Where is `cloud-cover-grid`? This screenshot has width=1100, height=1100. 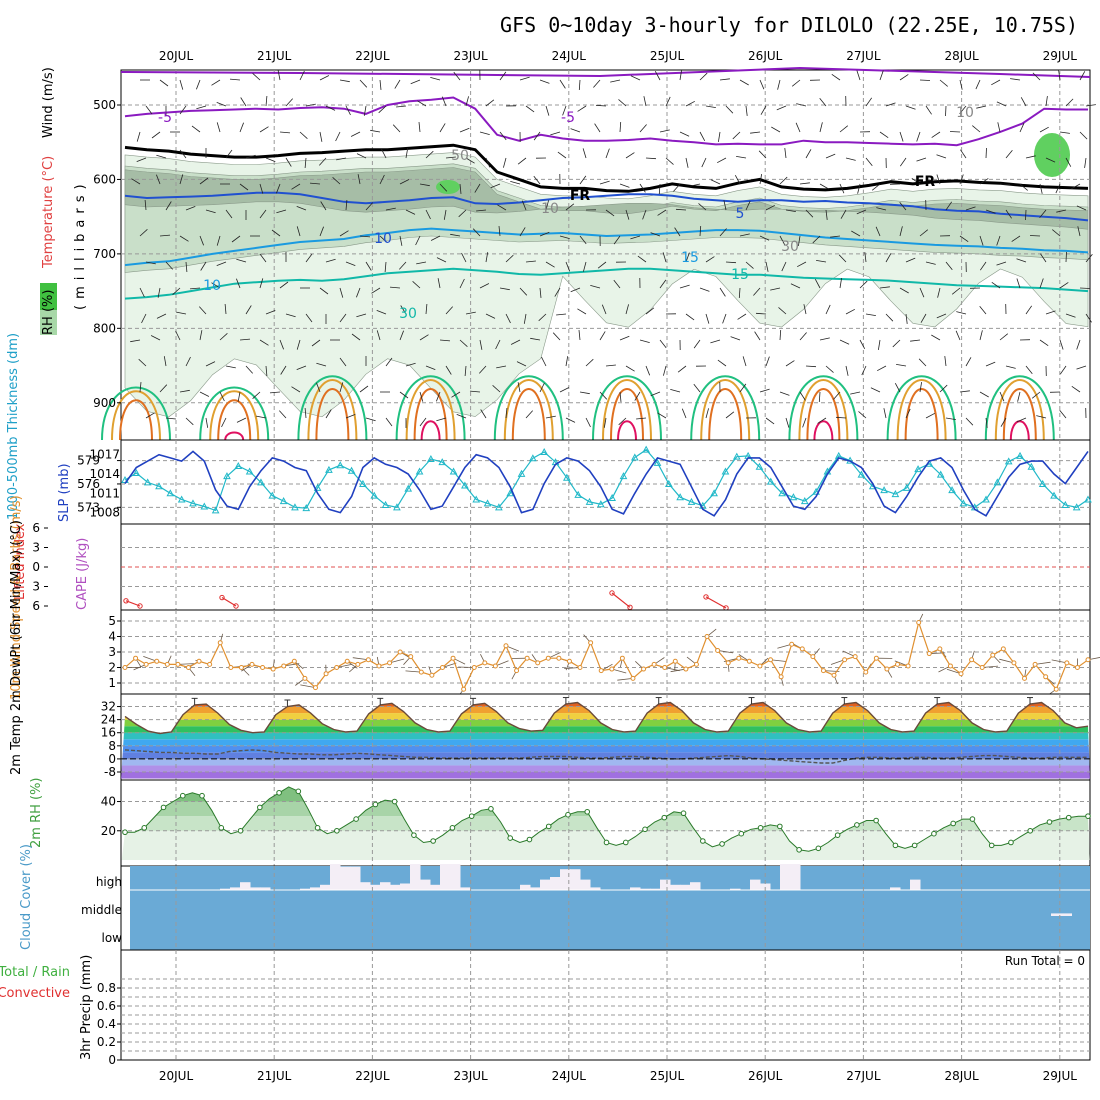
cloud-cover-grid is located at coordinates (618, 908).